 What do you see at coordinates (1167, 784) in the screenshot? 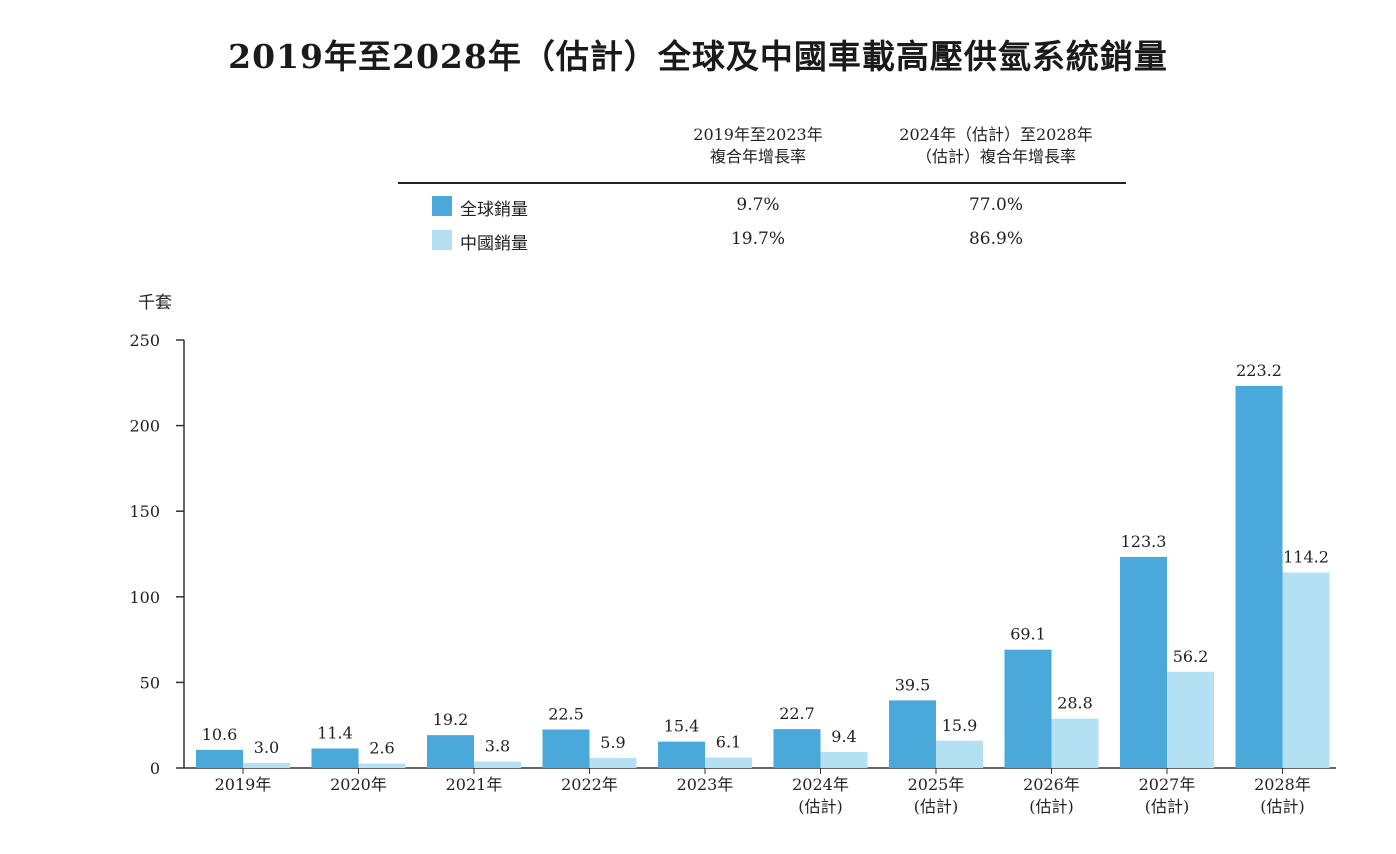
I see `x-tick-label-8: 2027年` at bounding box center [1167, 784].